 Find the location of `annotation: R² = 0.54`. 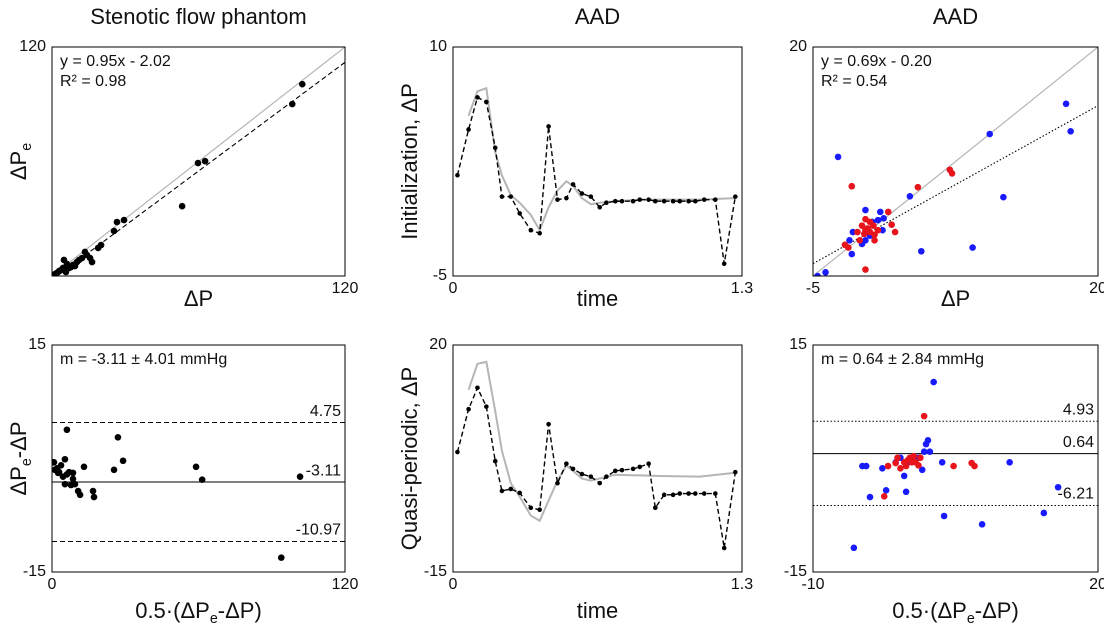

annotation: R² = 0.54 is located at coordinates (854, 81).